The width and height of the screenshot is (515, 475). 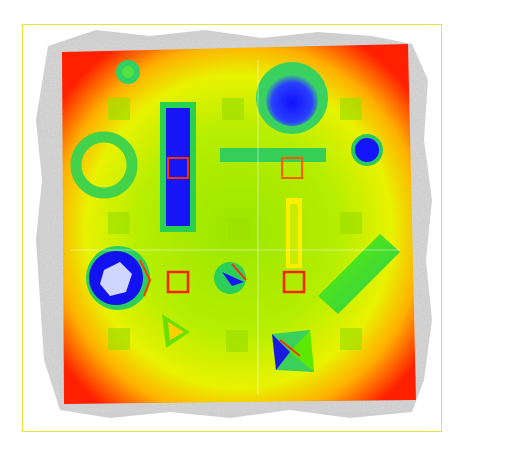 What do you see at coordinates (119, 278) in the screenshot?
I see `hemisphere` at bounding box center [119, 278].